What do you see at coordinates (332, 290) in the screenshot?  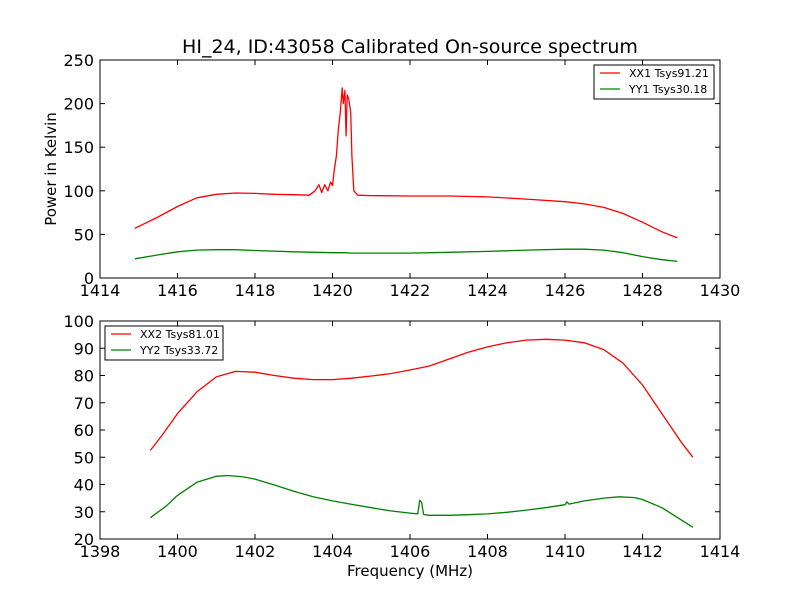 I see `top-x-tick-label: 1420` at bounding box center [332, 290].